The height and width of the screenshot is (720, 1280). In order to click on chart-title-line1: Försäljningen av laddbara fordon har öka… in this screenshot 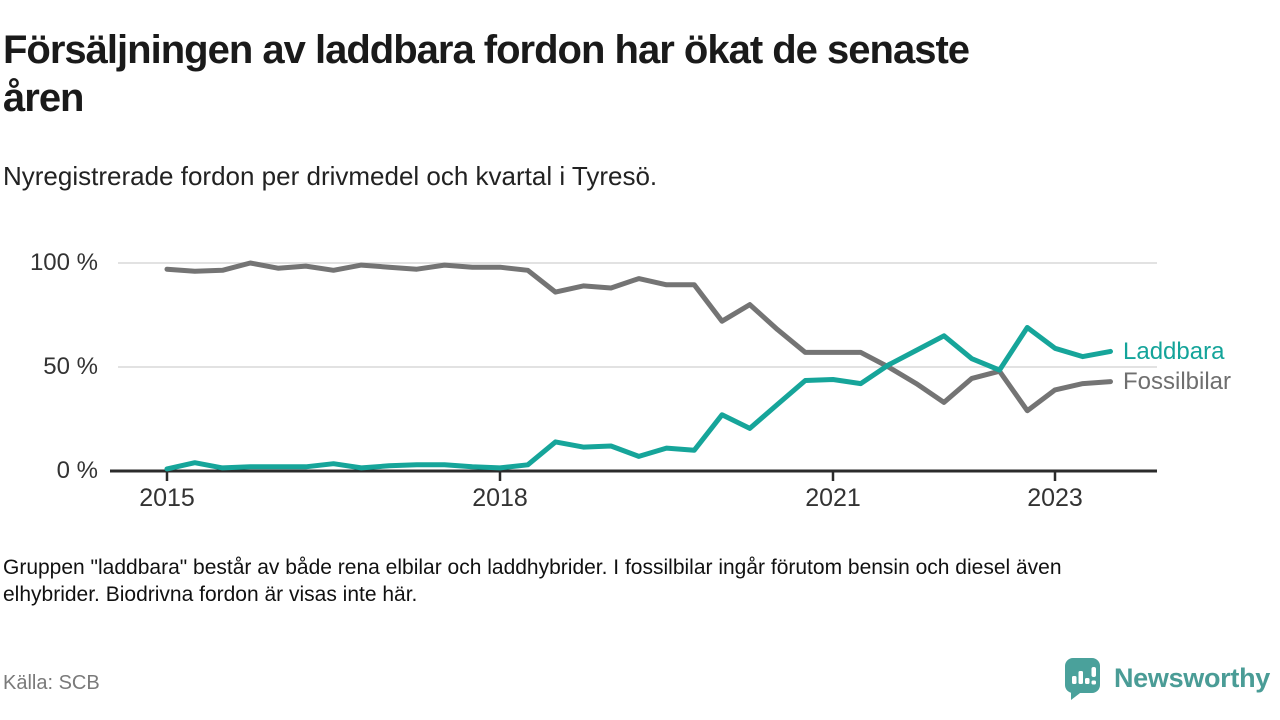, I will do `click(486, 50)`.